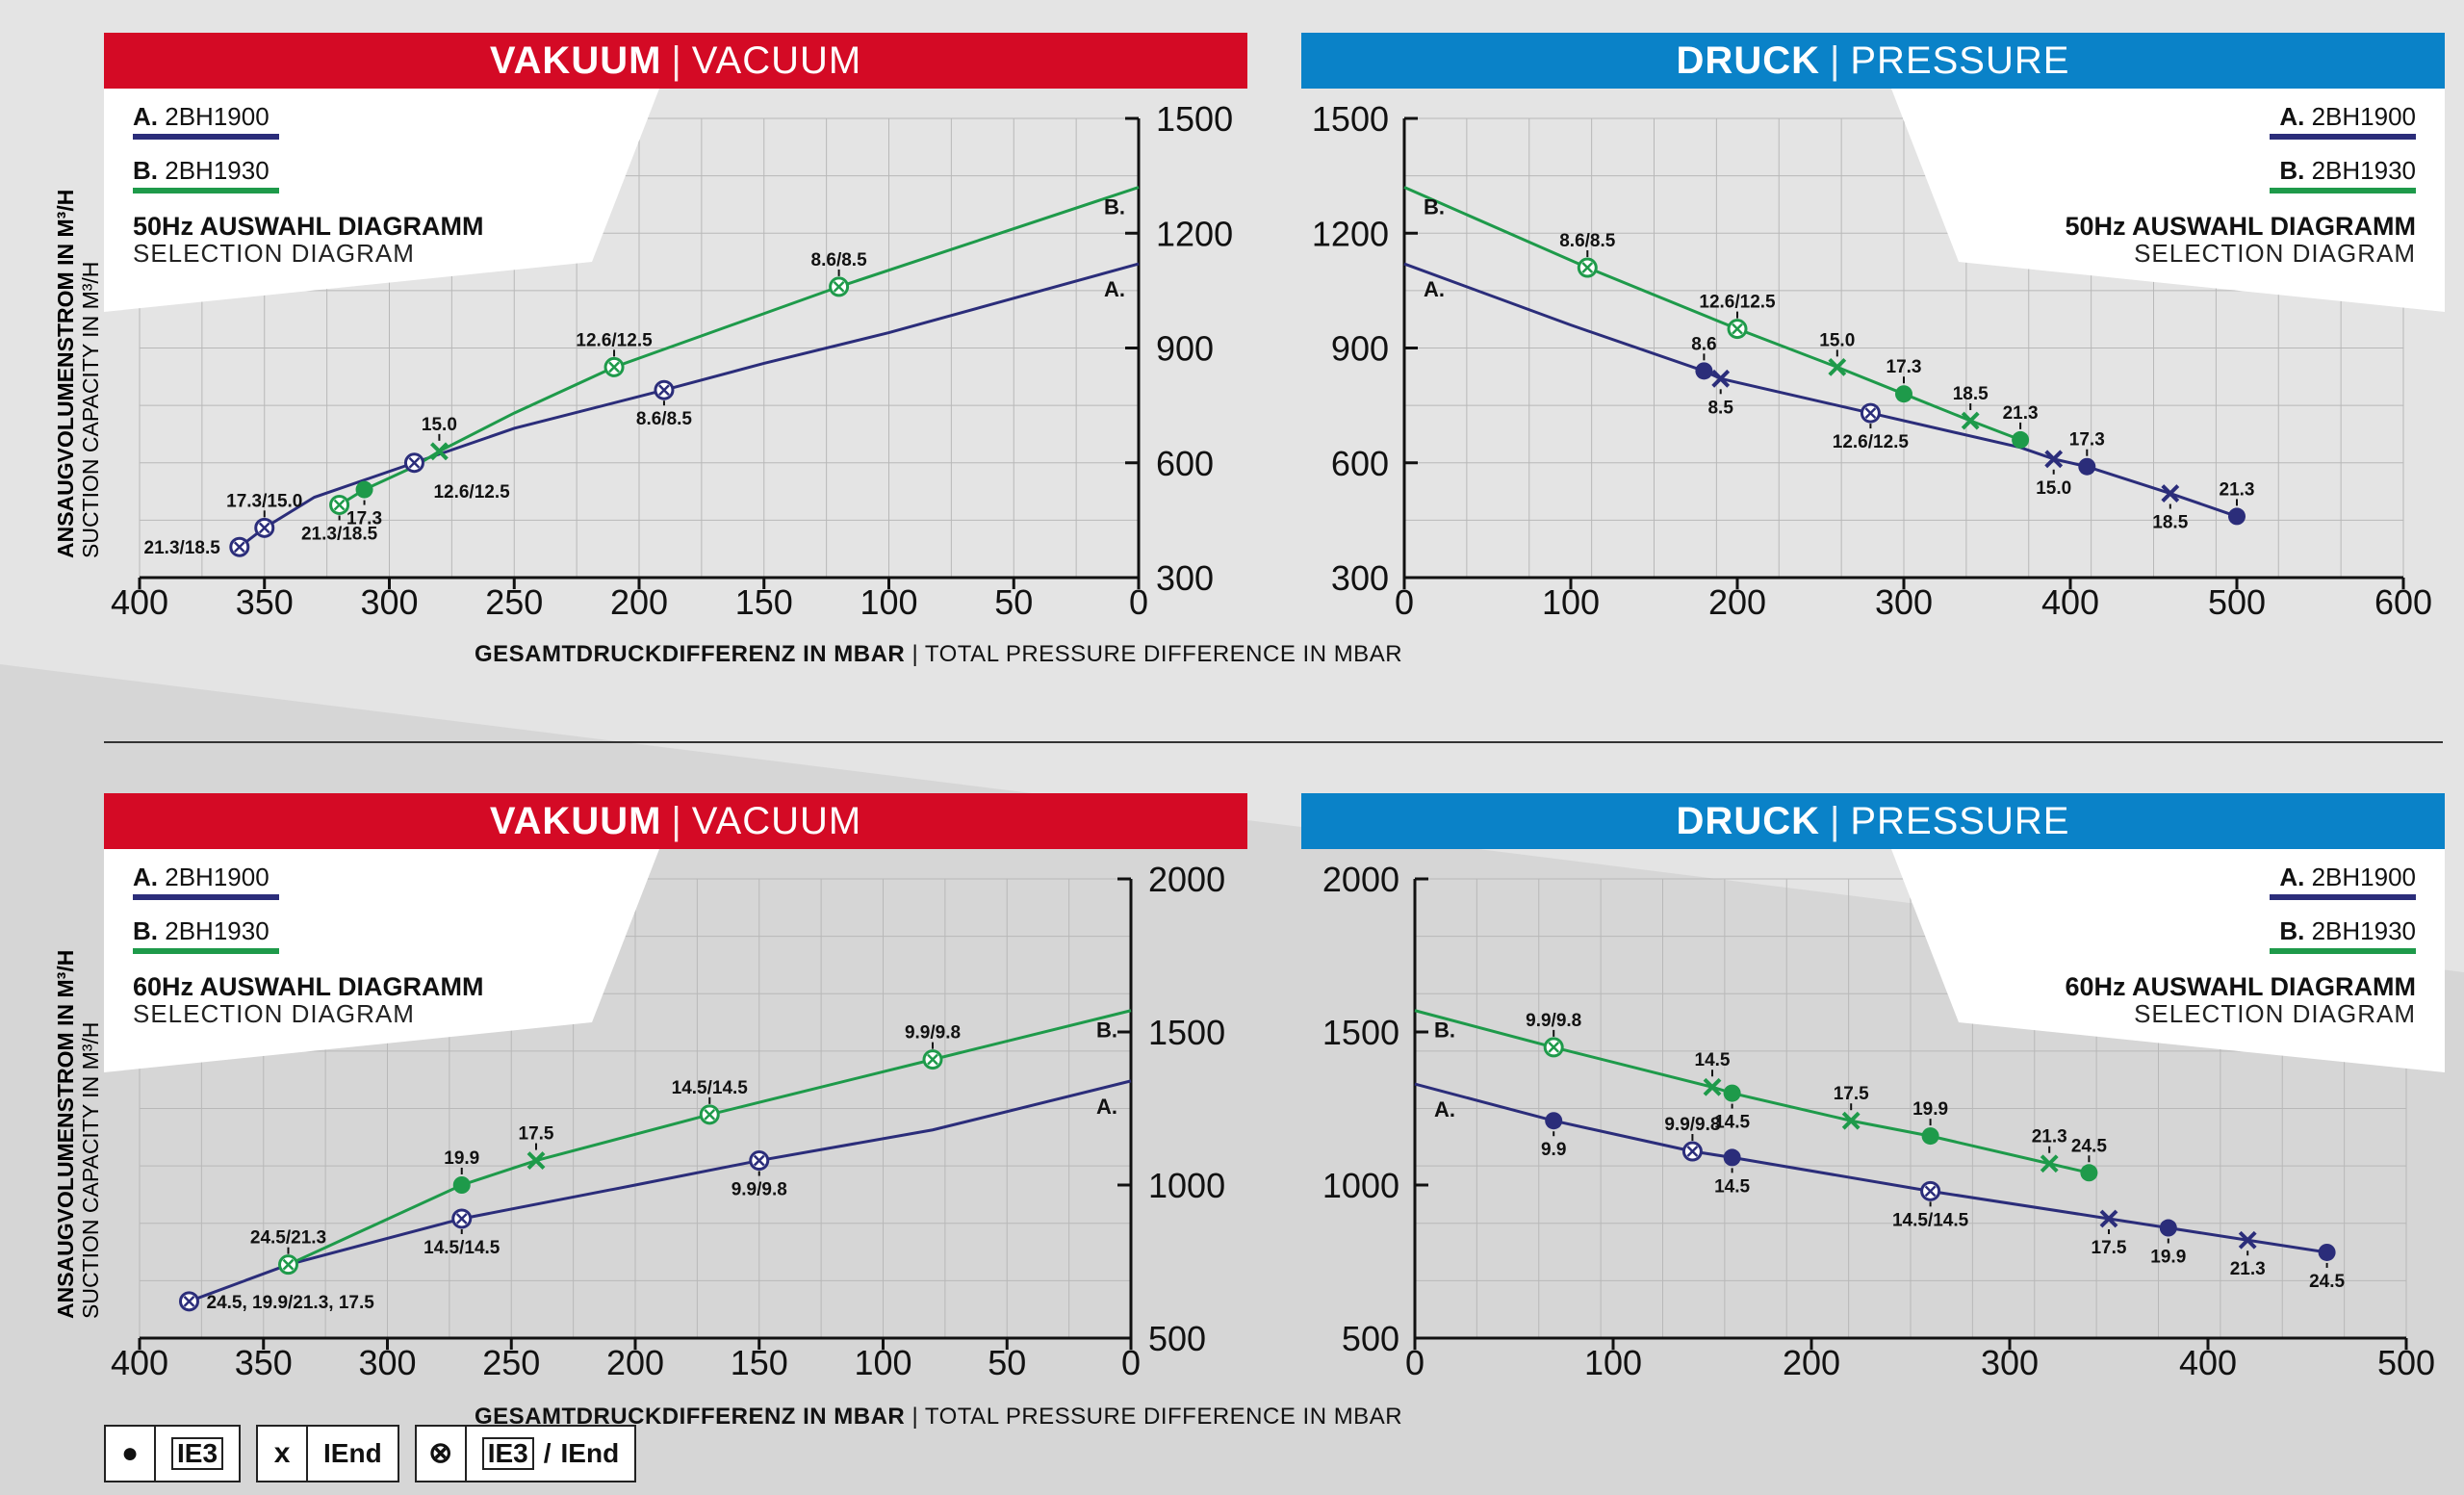 Image resolution: width=2464 pixels, height=1495 pixels. What do you see at coordinates (288, 1238) in the screenshot?
I see `marker-label: 24.5/21.3` at bounding box center [288, 1238].